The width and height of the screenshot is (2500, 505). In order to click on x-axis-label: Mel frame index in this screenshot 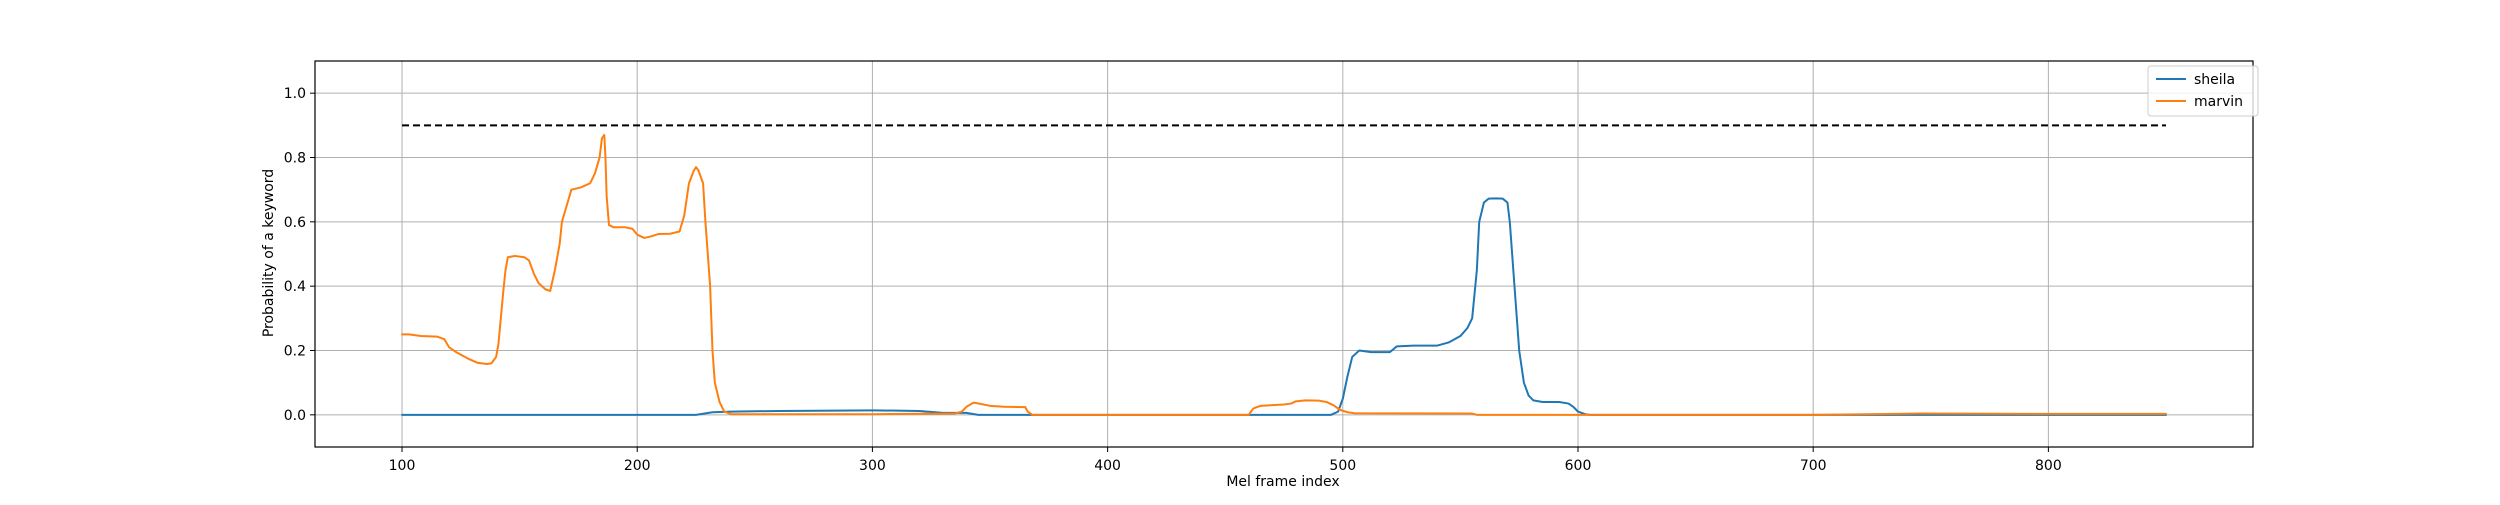, I will do `click(1282, 482)`.